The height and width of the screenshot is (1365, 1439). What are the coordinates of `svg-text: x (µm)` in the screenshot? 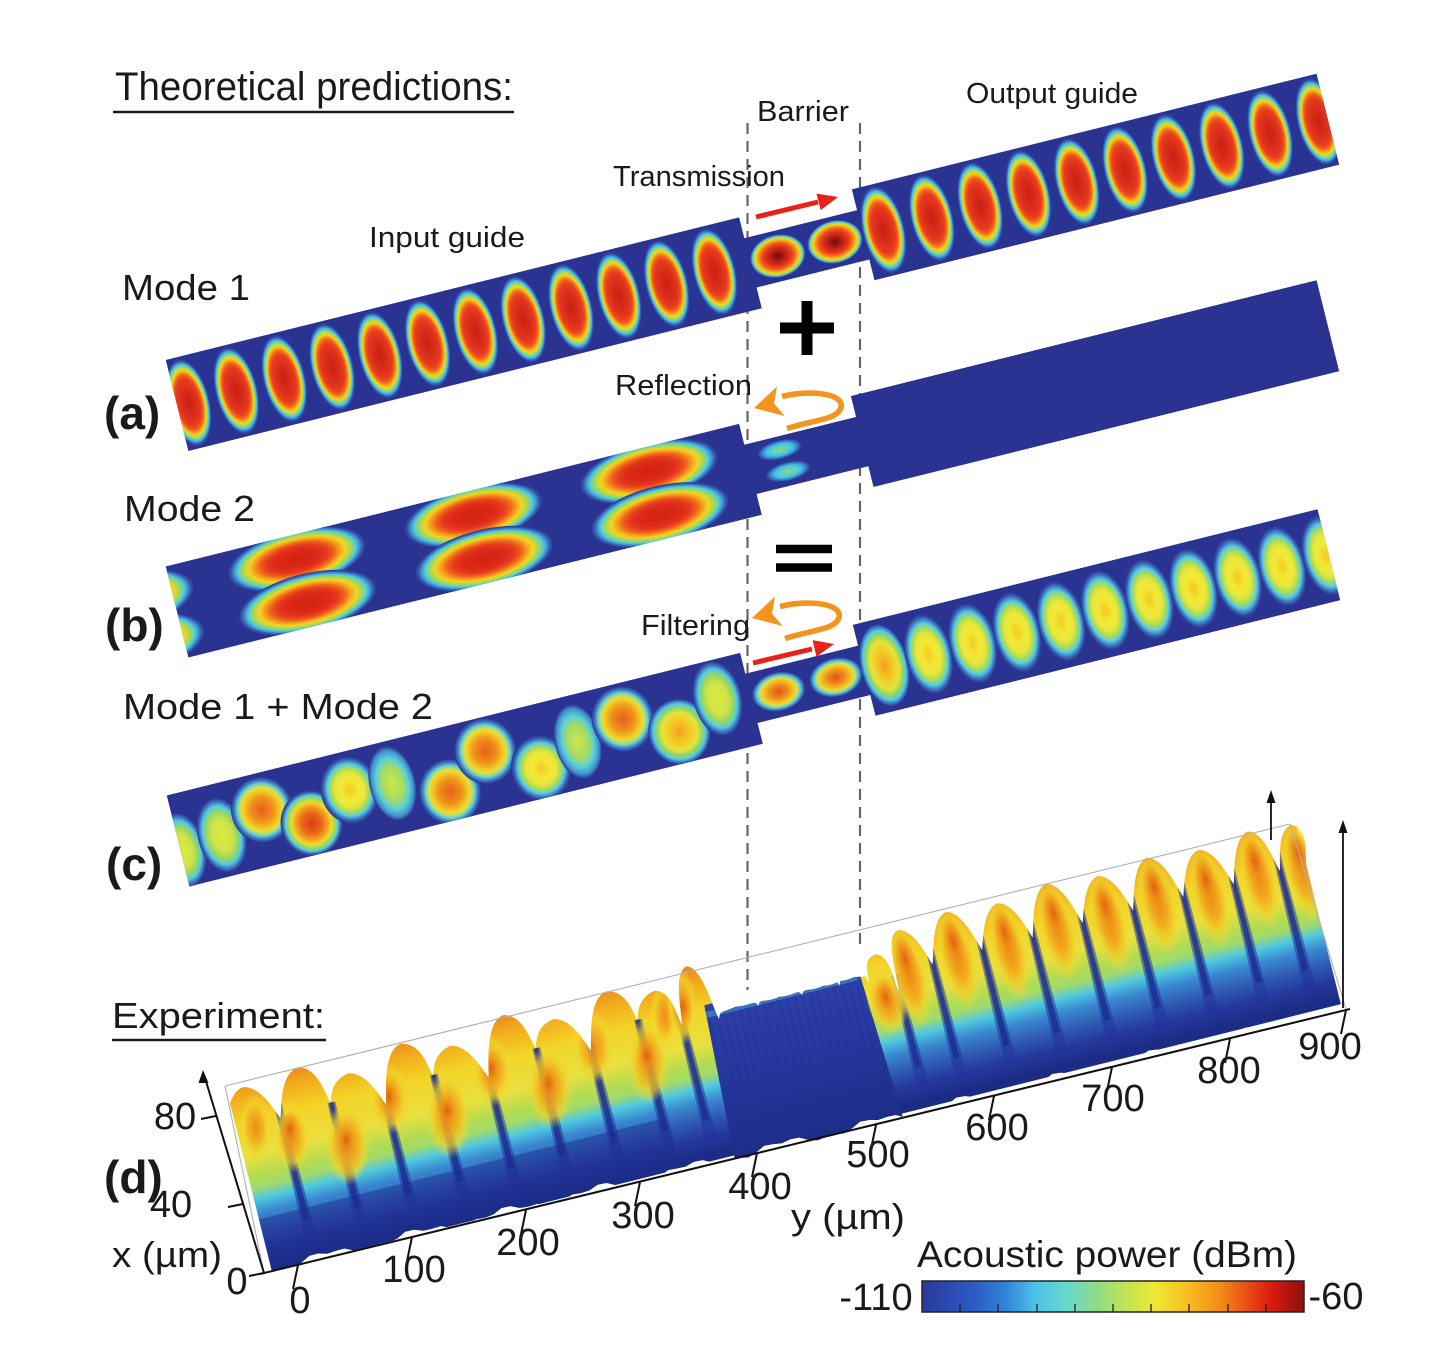 It's located at (167, 1254).